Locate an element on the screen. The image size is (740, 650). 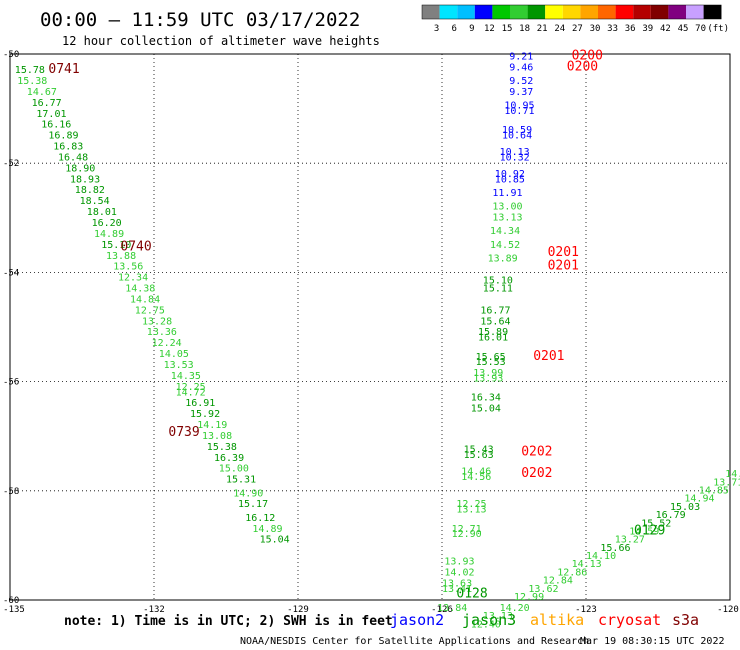
scale-label: 39 is located at coordinates (647, 29).